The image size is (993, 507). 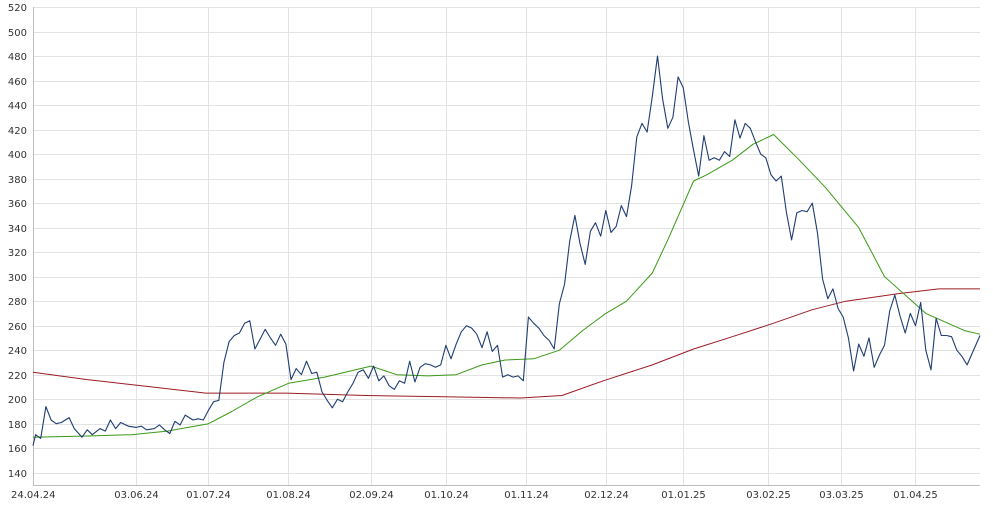 I want to click on y-tick-label: 300, so click(x=17, y=278).